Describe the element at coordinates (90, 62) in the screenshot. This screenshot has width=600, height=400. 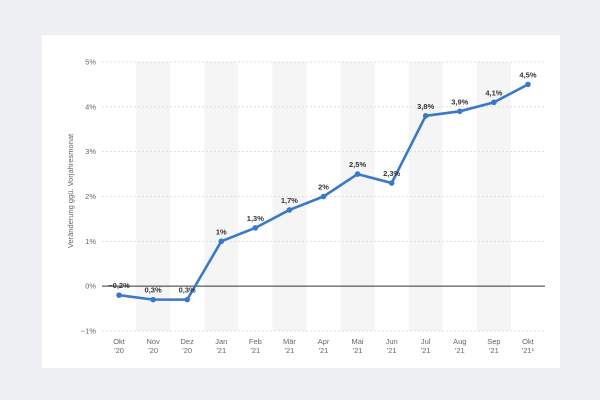
I see `y-tick-label: 5%` at that location.